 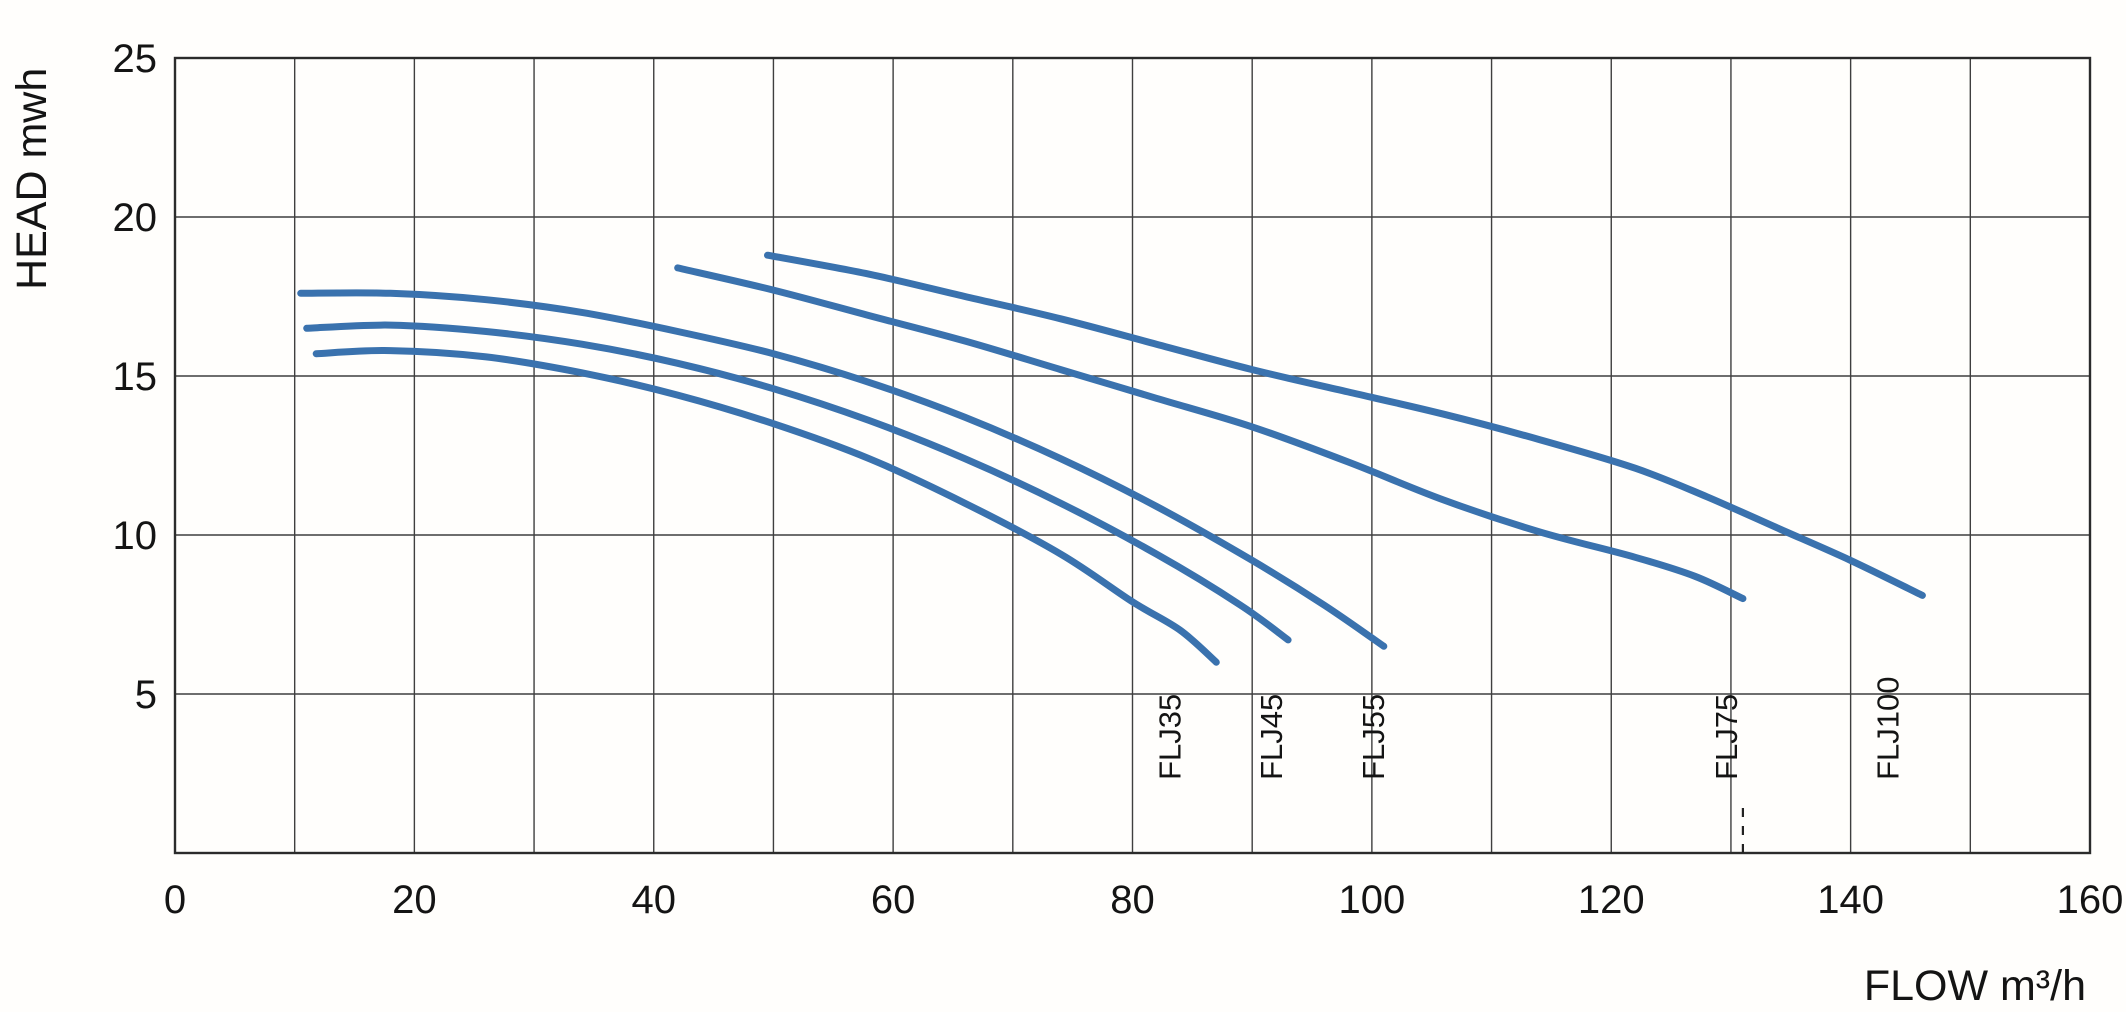 I want to click on curve-flj45, so click(x=797, y=482).